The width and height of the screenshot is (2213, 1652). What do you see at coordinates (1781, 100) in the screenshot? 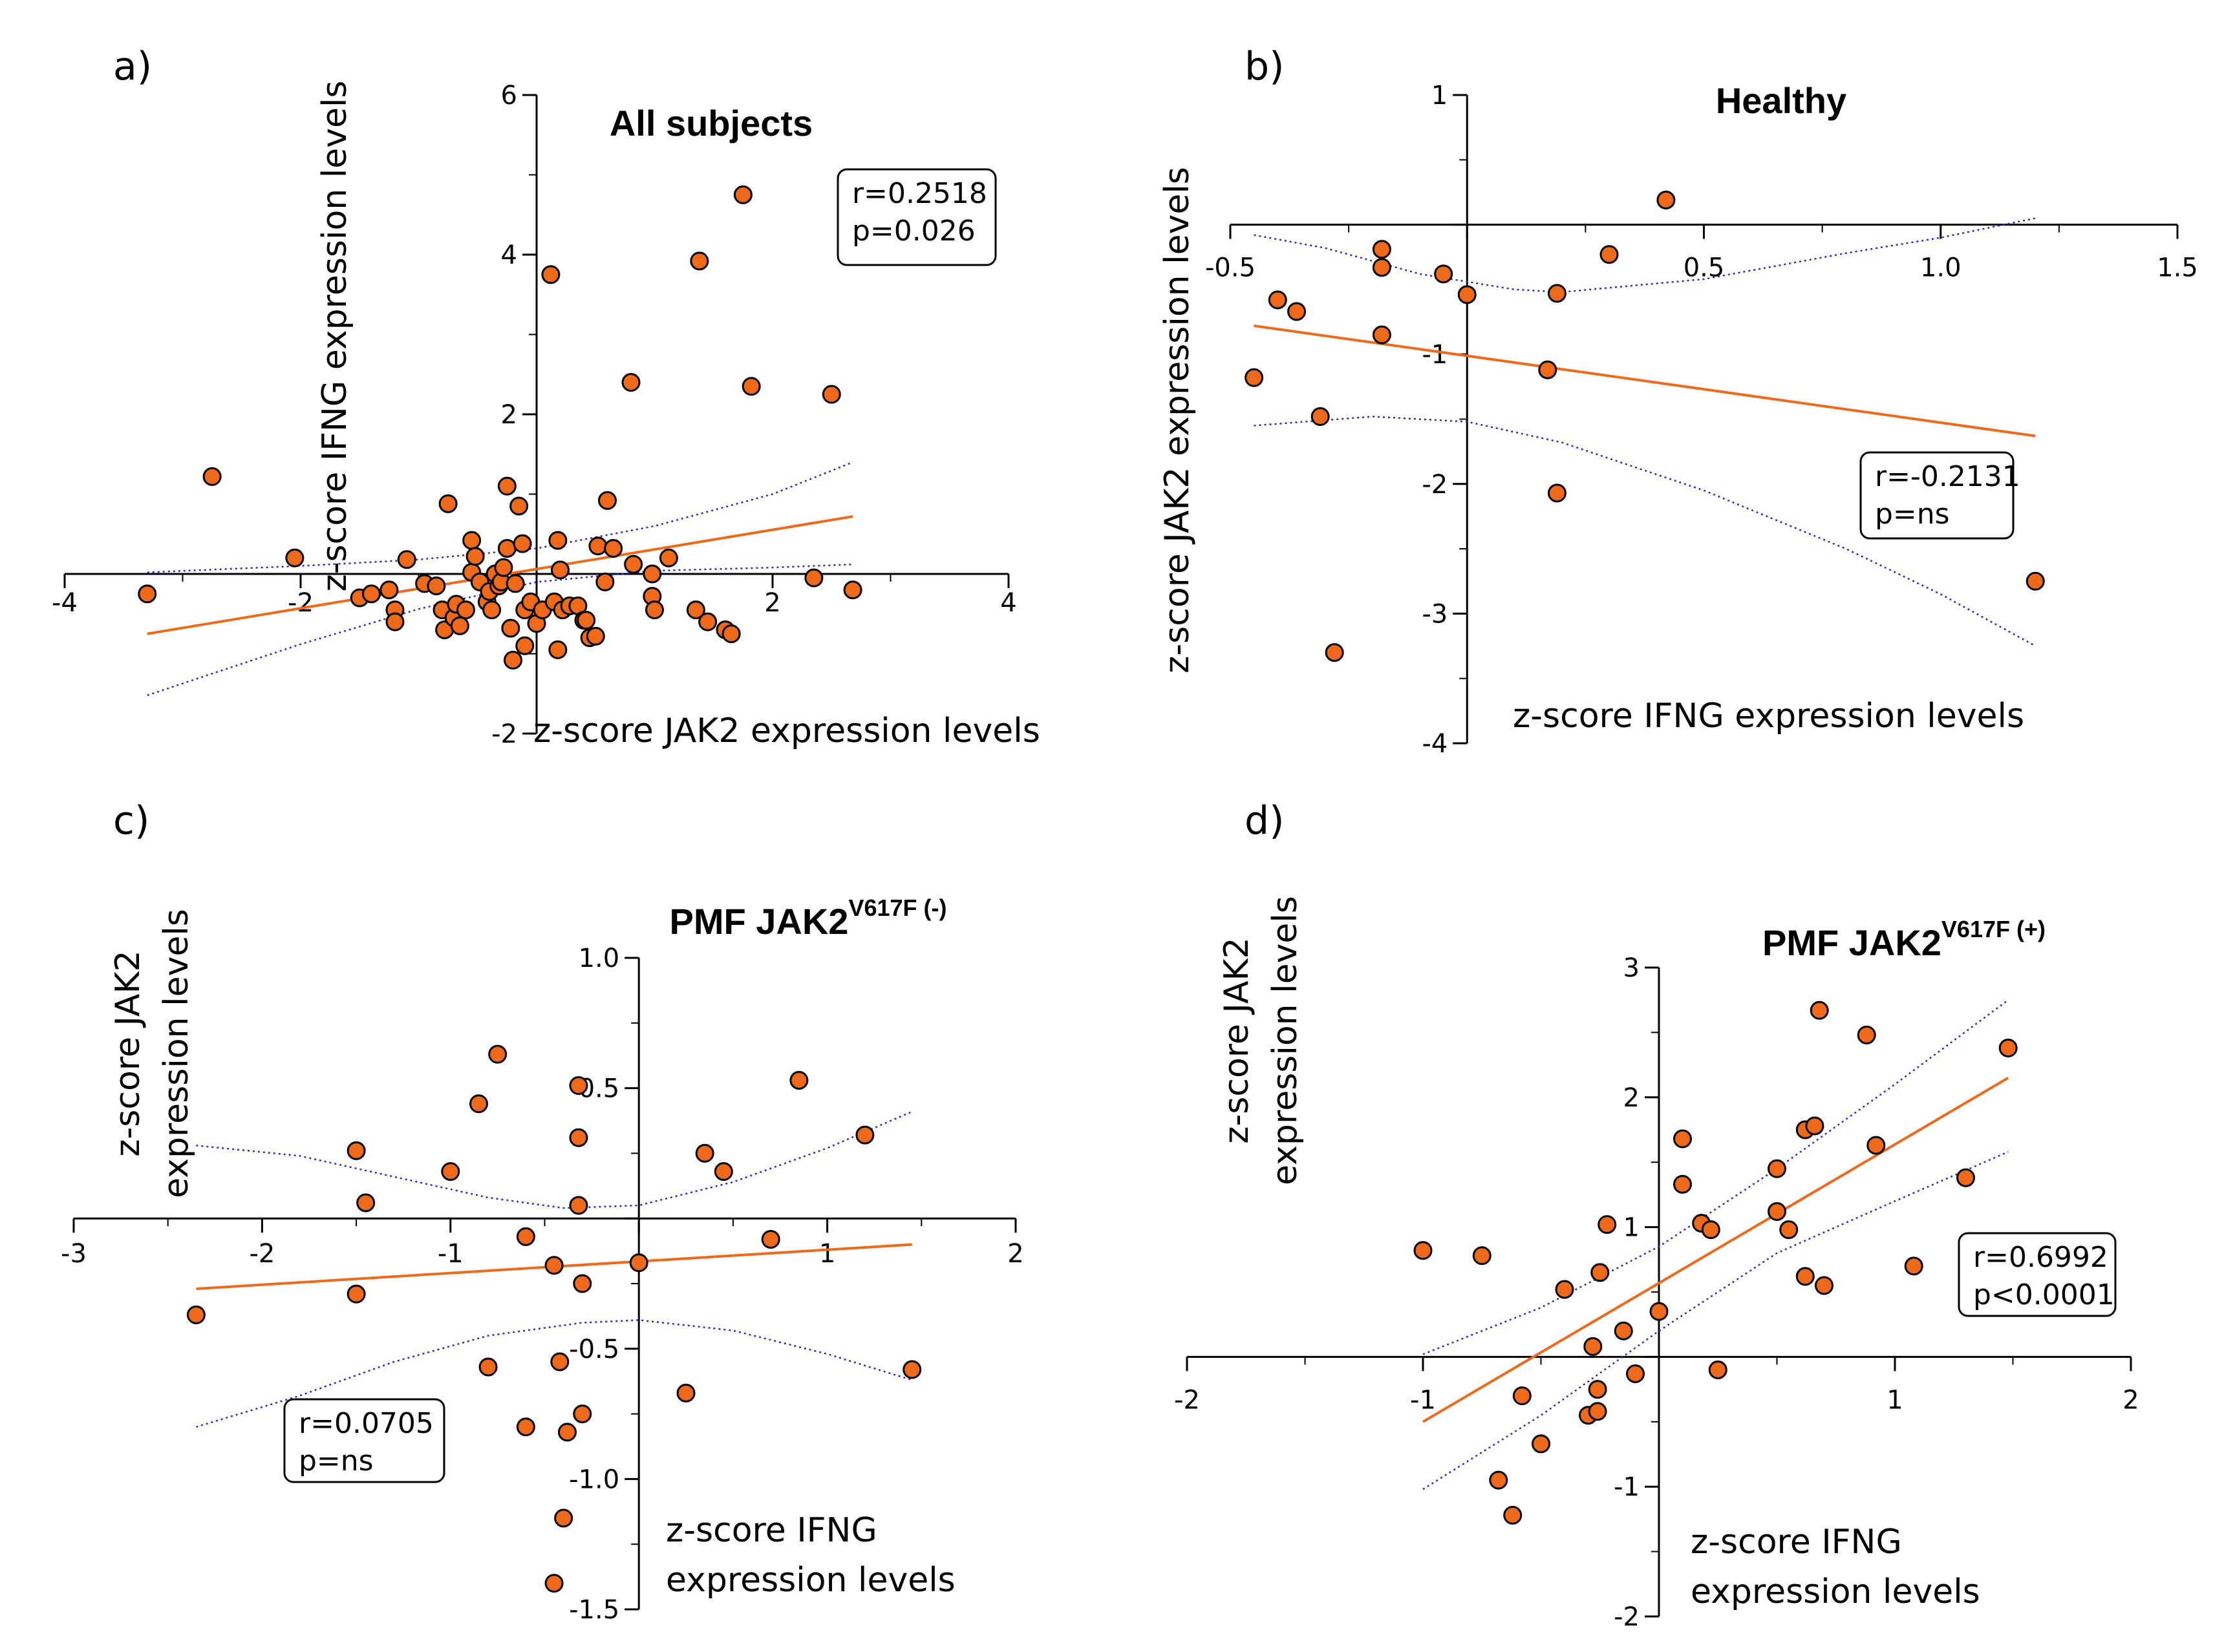
I see `panel-title: Healthy` at bounding box center [1781, 100].